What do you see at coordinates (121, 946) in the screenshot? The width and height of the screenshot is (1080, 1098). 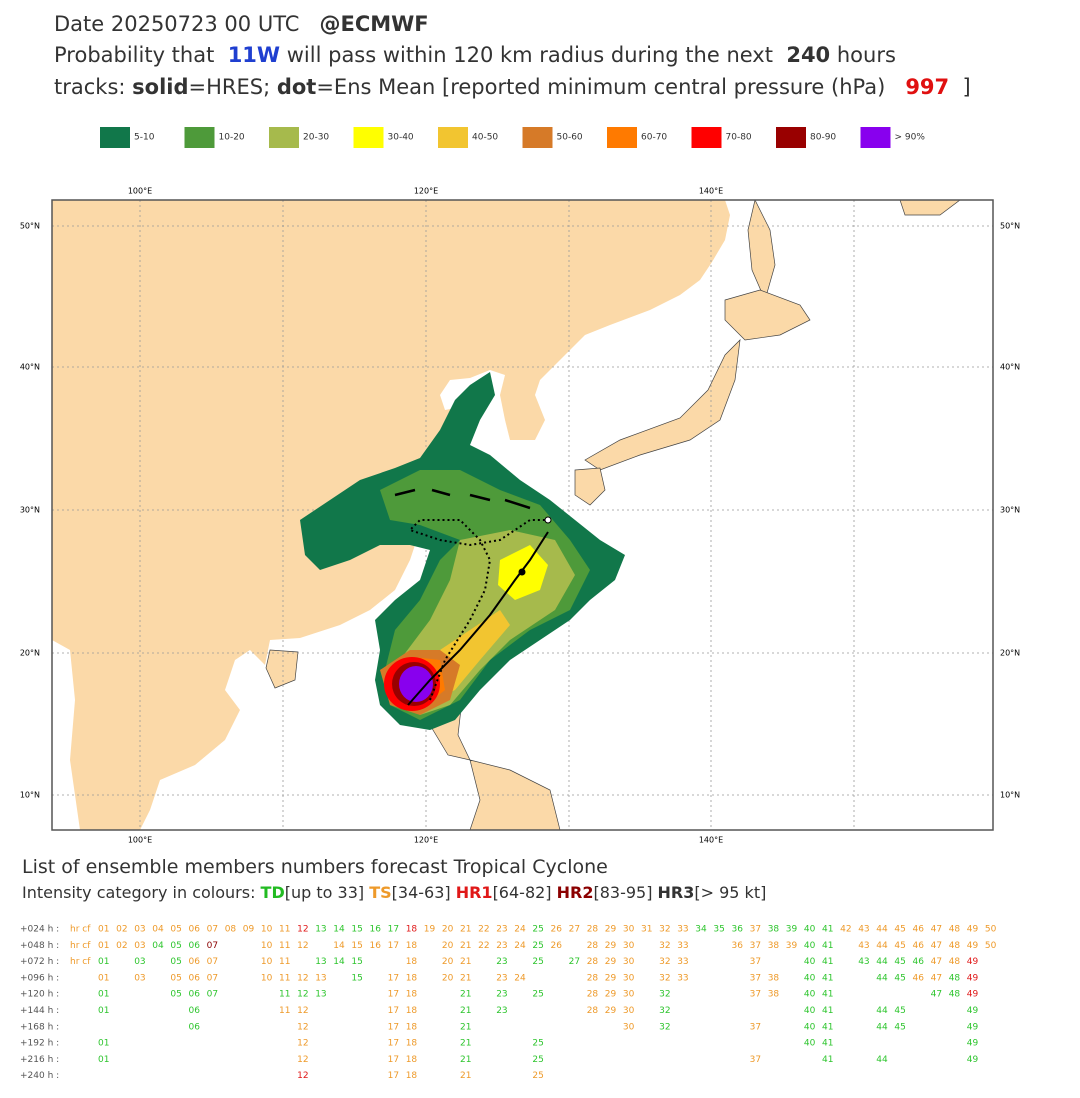 I see `member-number: 02` at bounding box center [121, 946].